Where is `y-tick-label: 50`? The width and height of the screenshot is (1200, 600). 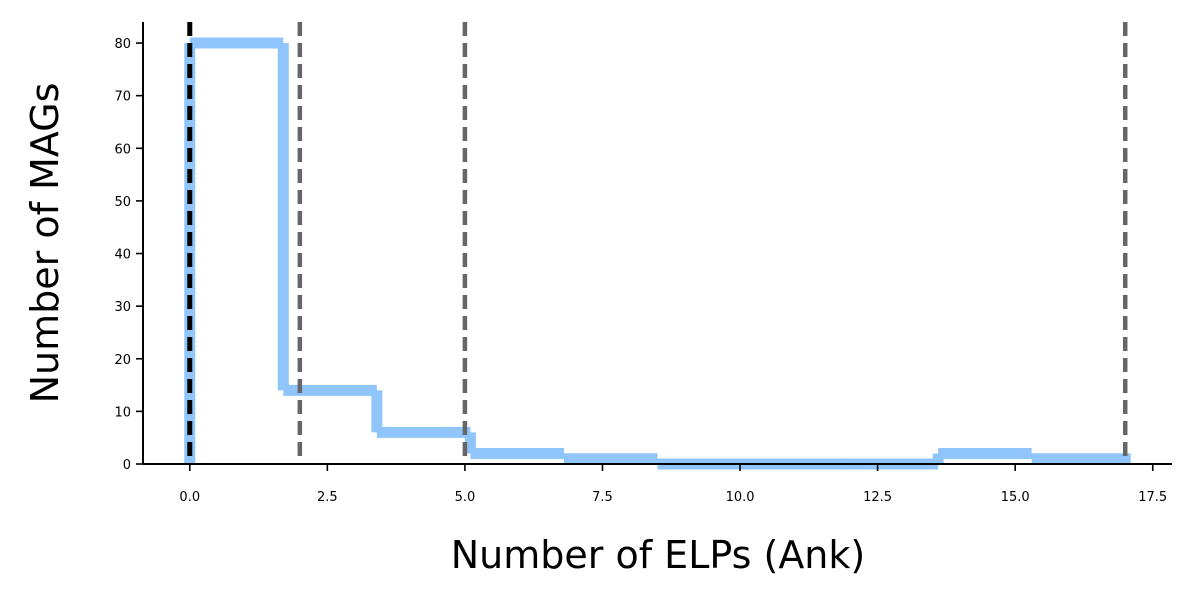
y-tick-label: 50 is located at coordinates (122, 202).